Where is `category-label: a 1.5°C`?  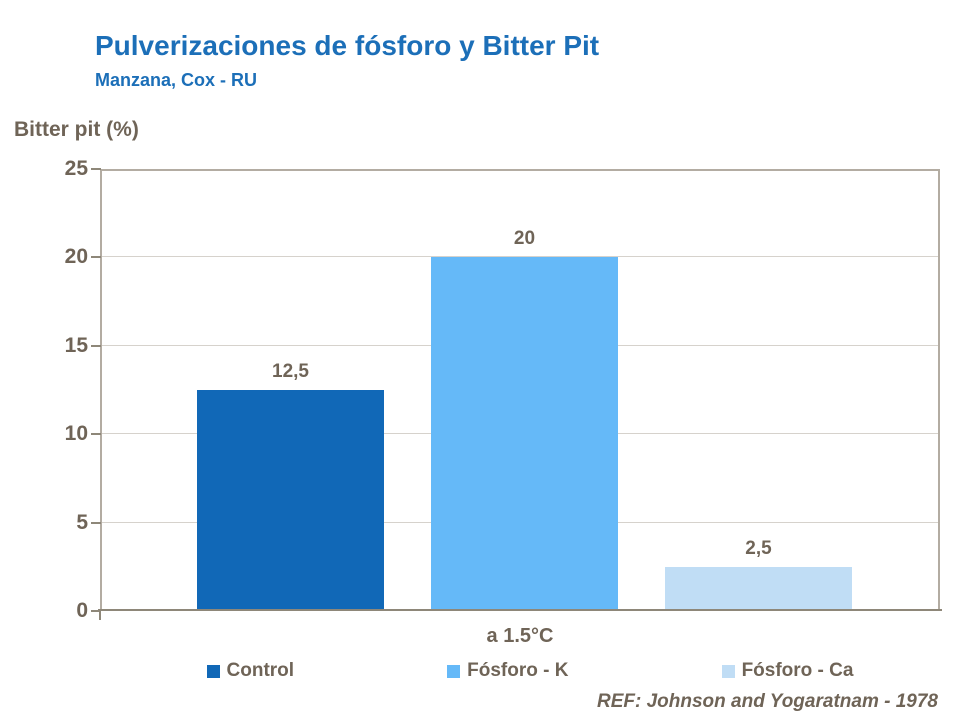
category-label: a 1.5°C is located at coordinates (520, 636).